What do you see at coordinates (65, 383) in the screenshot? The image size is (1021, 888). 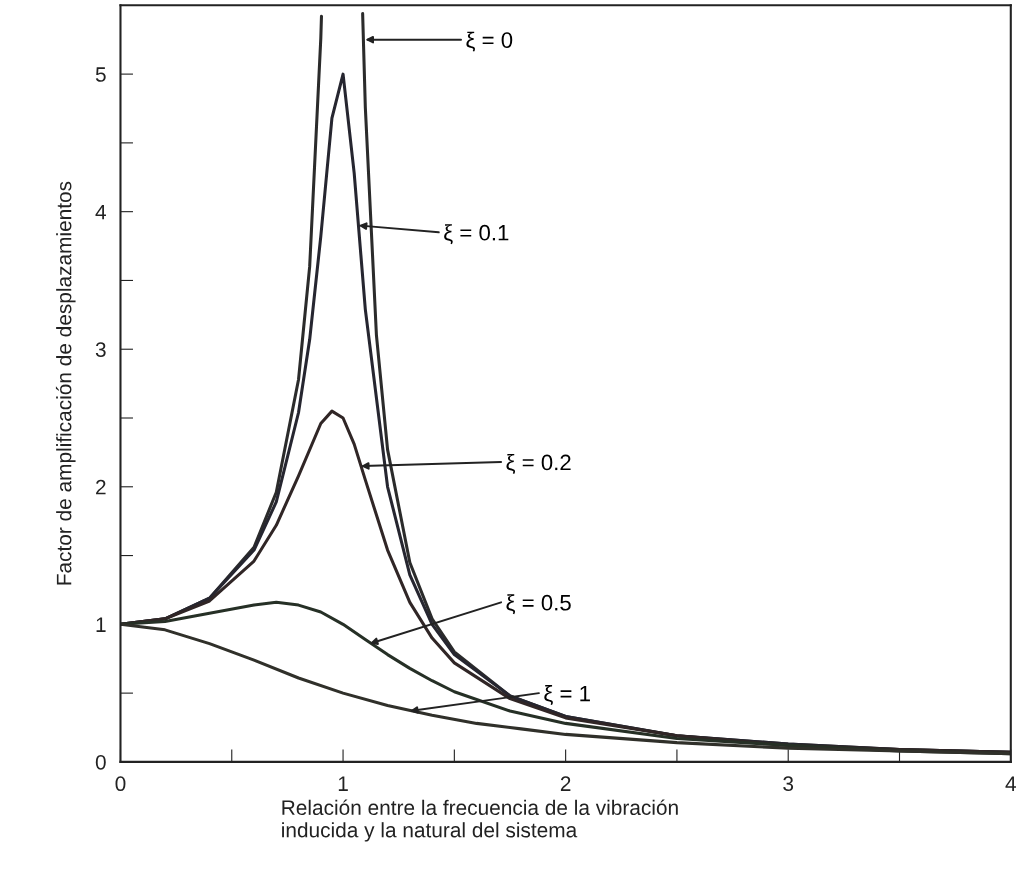 I see `y-axis-title: Factor de amplificación de desplazamientos` at bounding box center [65, 383].